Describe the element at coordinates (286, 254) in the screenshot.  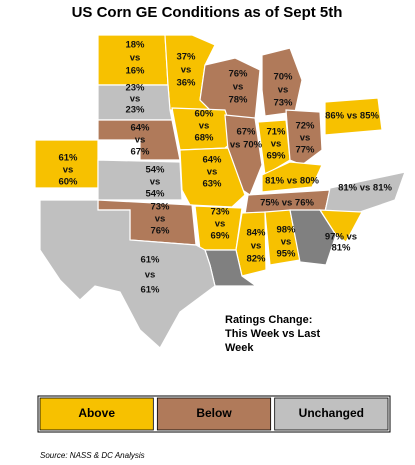
I see `state-label: 95%` at that location.